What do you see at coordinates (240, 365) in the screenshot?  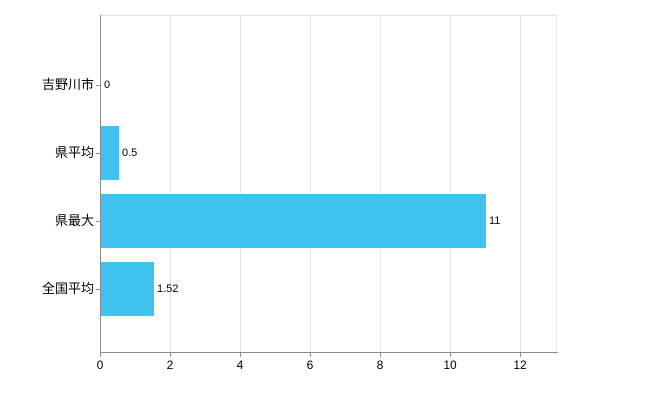 I see `x-tick-label: 4` at bounding box center [240, 365].